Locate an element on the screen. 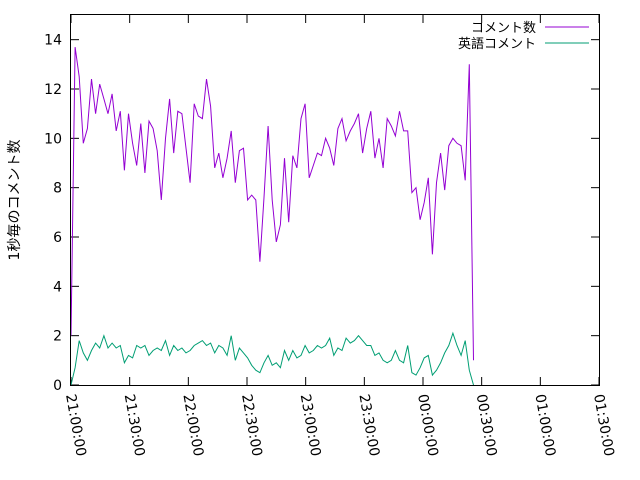 The image size is (640, 480). legend-label: コメント数 is located at coordinates (503, 28).